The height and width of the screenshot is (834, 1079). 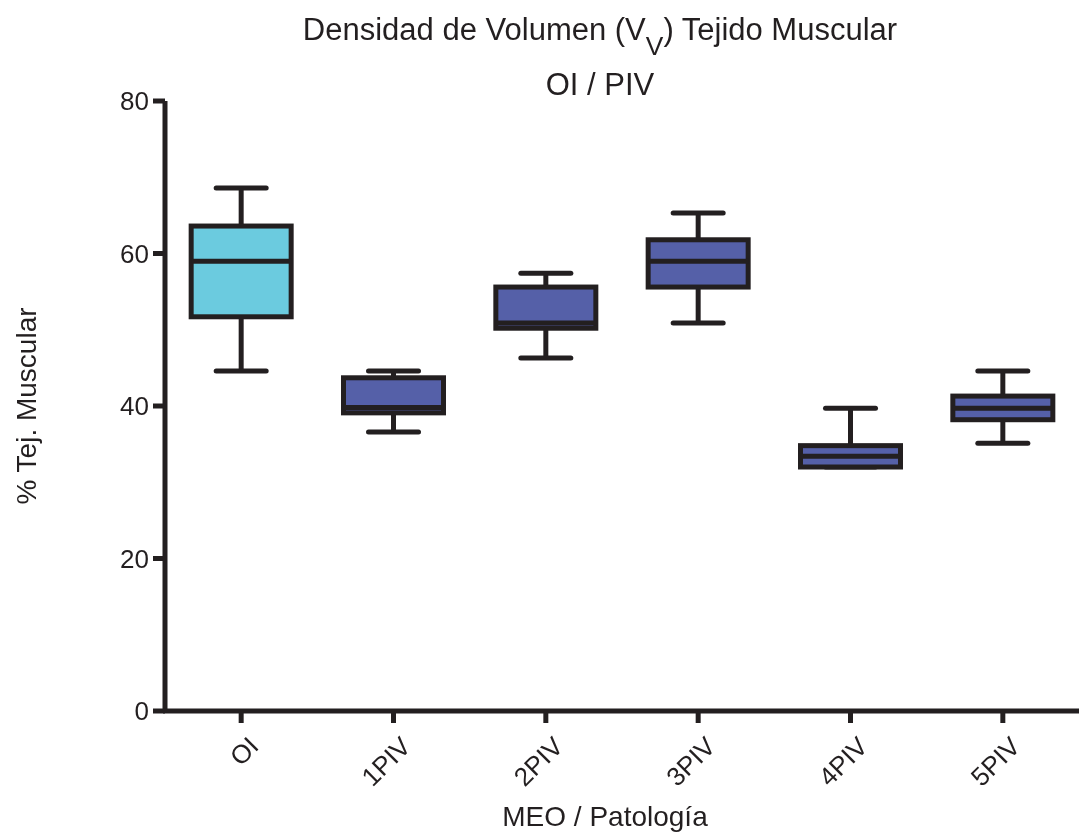 What do you see at coordinates (134, 558) in the screenshot?
I see `y-tick-label: 20` at bounding box center [134, 558].